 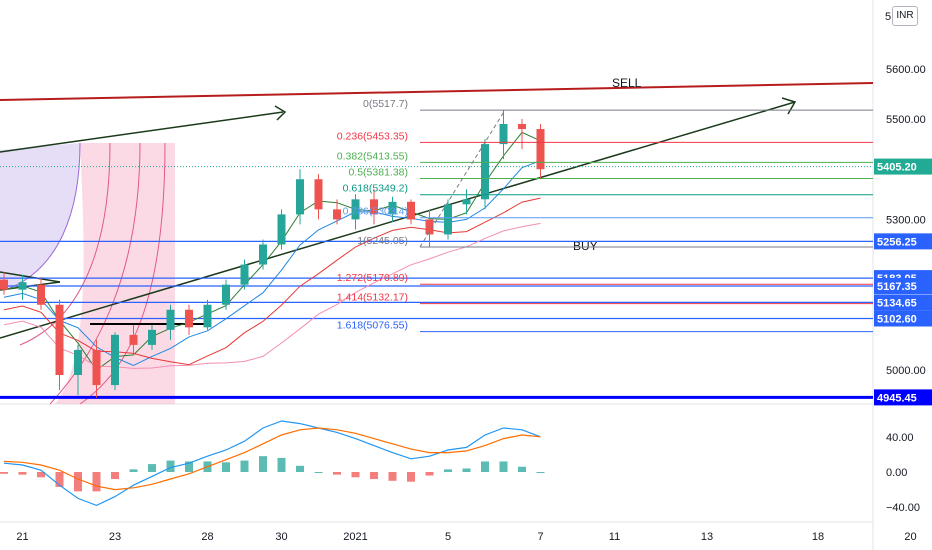 I want to click on fib-level-label: 0.786(5303.4), so click(x=375, y=212).